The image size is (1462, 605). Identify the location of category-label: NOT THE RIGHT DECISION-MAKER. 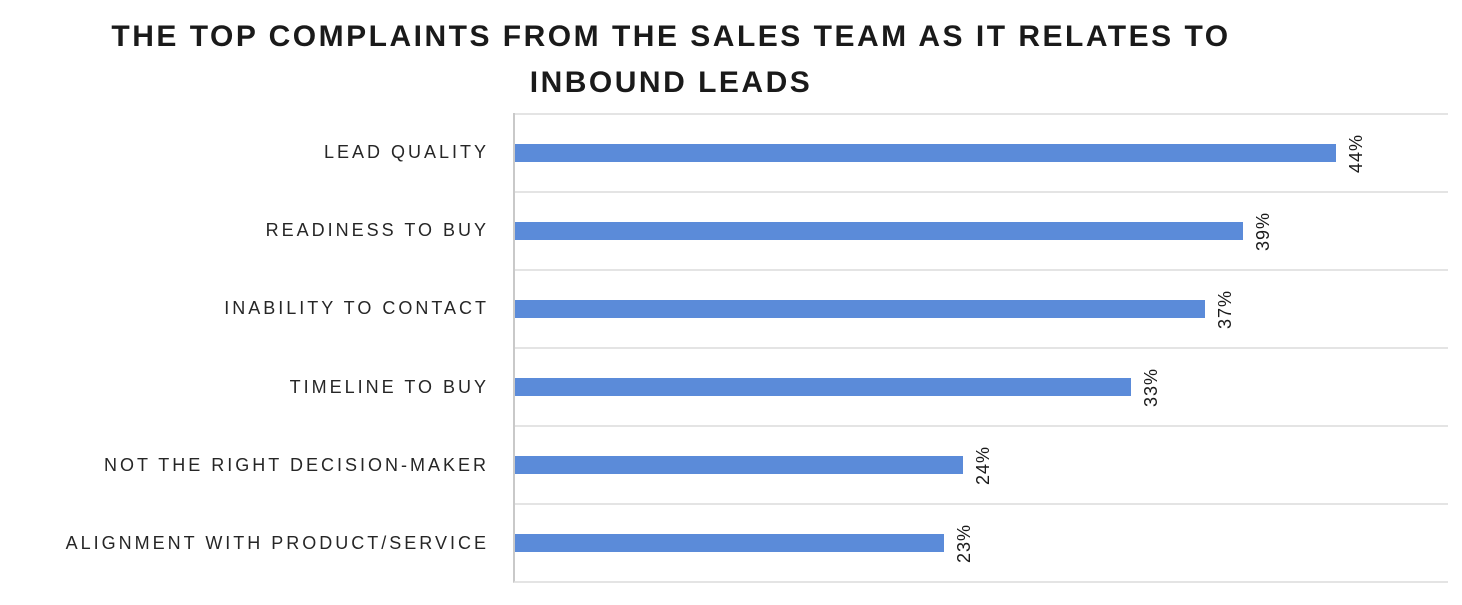
(296, 464).